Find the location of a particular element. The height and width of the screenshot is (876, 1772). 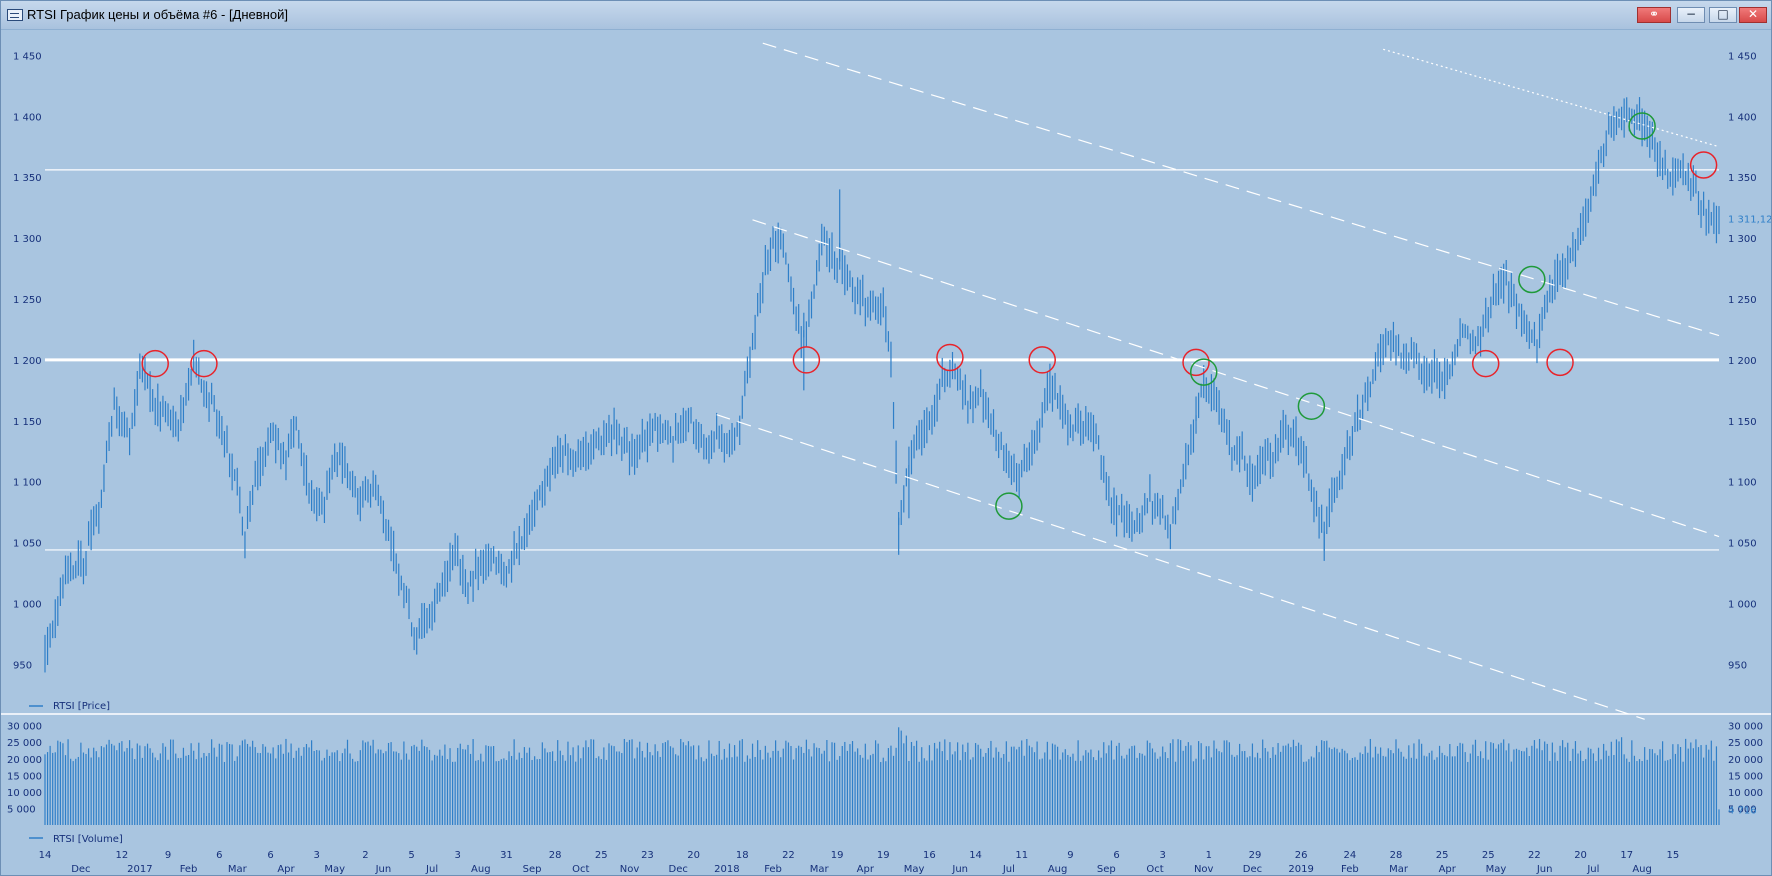

price-ytick-label-right: 1 150 is located at coordinates (1742, 422).